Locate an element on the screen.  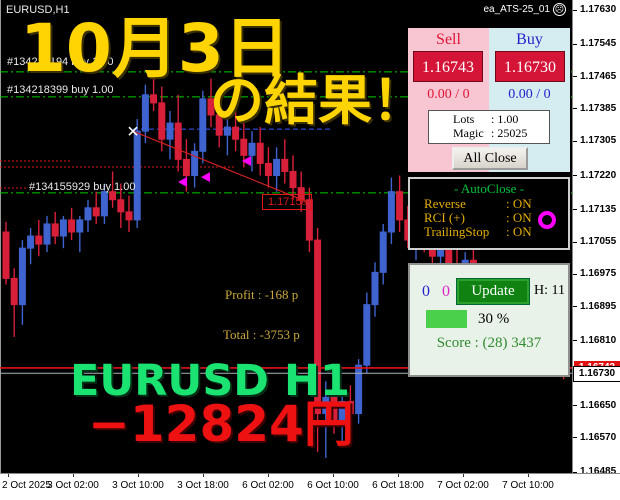
reverse-label: Reverse is located at coordinates (445, 203).